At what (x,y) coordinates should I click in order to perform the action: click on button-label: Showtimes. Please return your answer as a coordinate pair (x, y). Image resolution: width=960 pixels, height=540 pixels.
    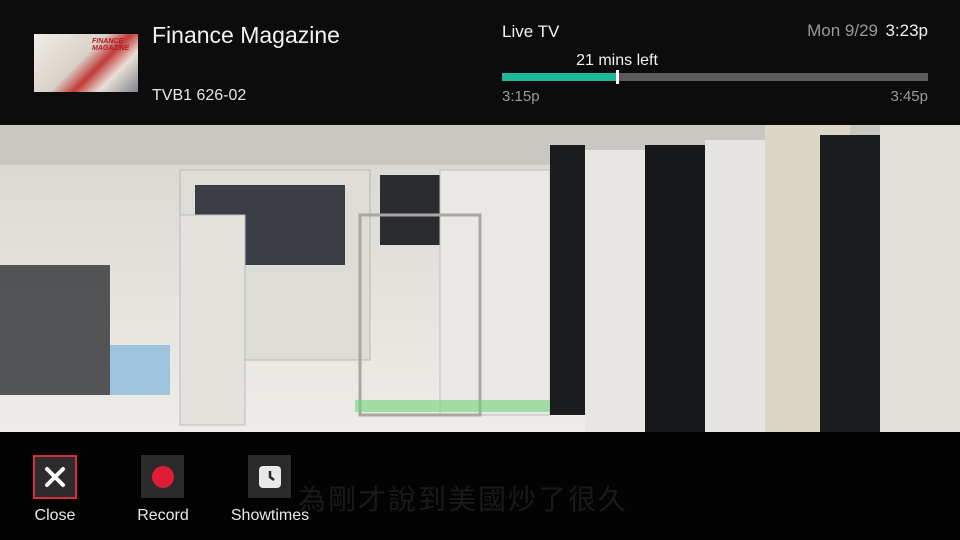
    Looking at the image, I should click on (270, 515).